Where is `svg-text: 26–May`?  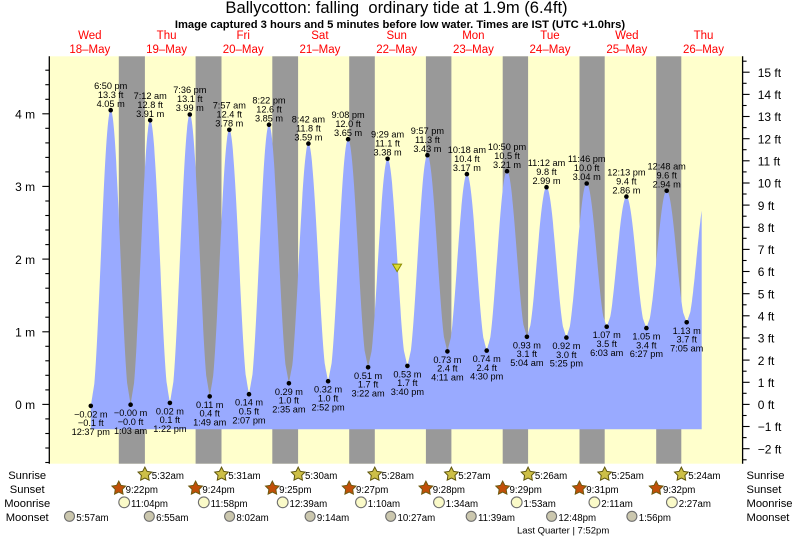
svg-text: 26–May is located at coordinates (703, 50).